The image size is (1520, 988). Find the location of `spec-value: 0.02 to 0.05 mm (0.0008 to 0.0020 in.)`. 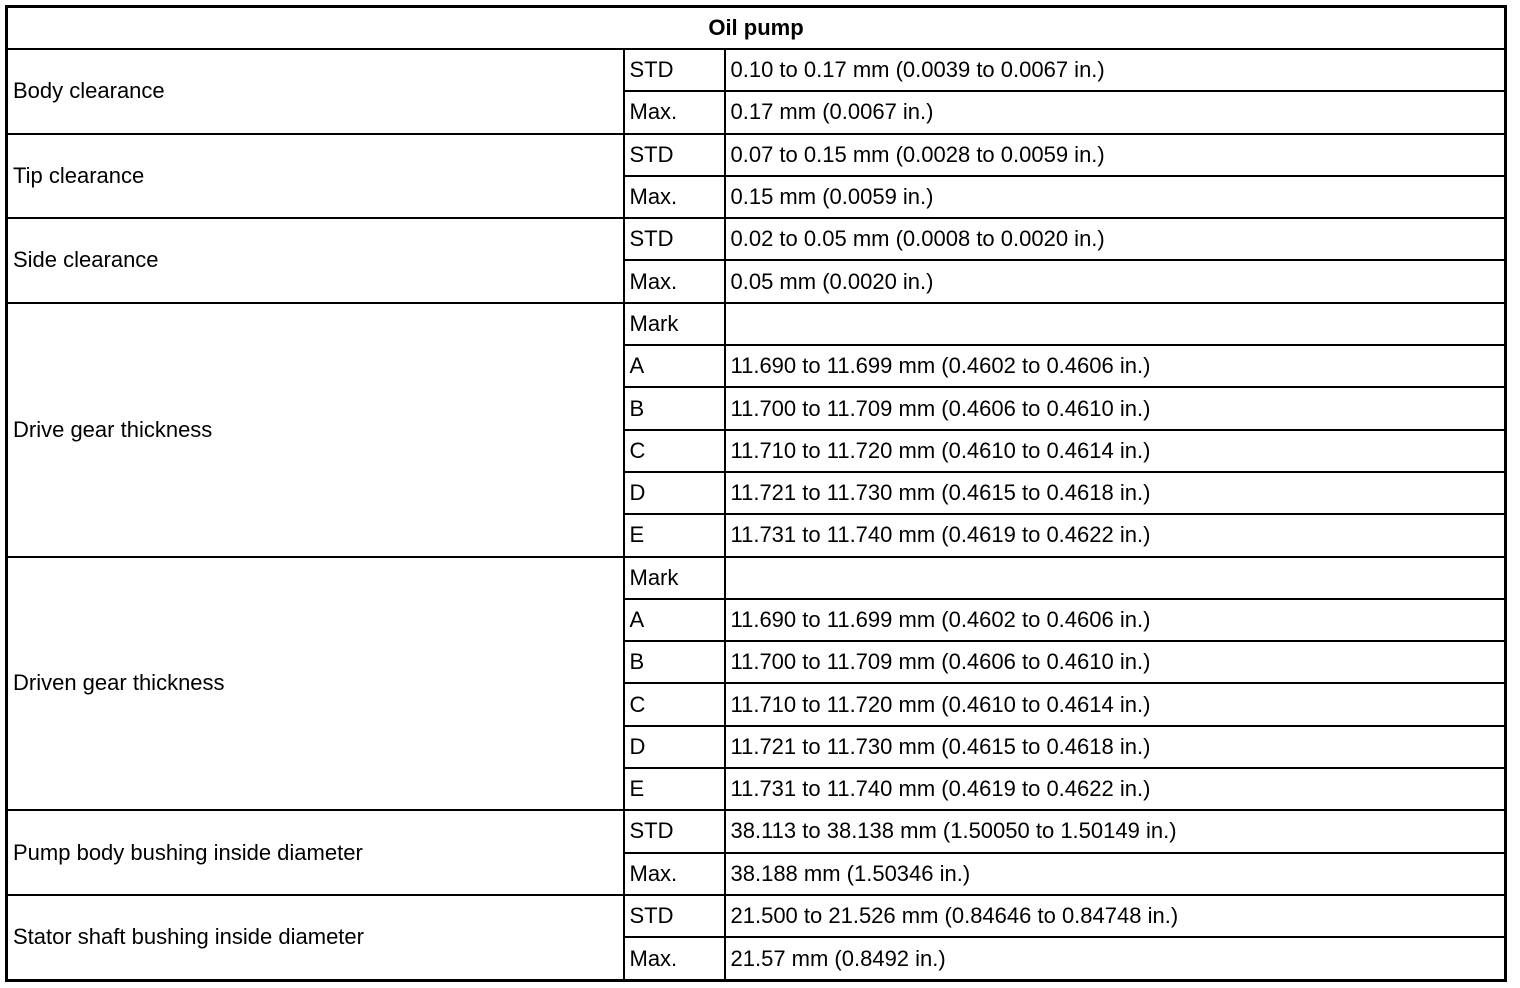

spec-value: 0.02 to 0.05 mm (0.0008 to 0.0020 in.) is located at coordinates (1115, 239).